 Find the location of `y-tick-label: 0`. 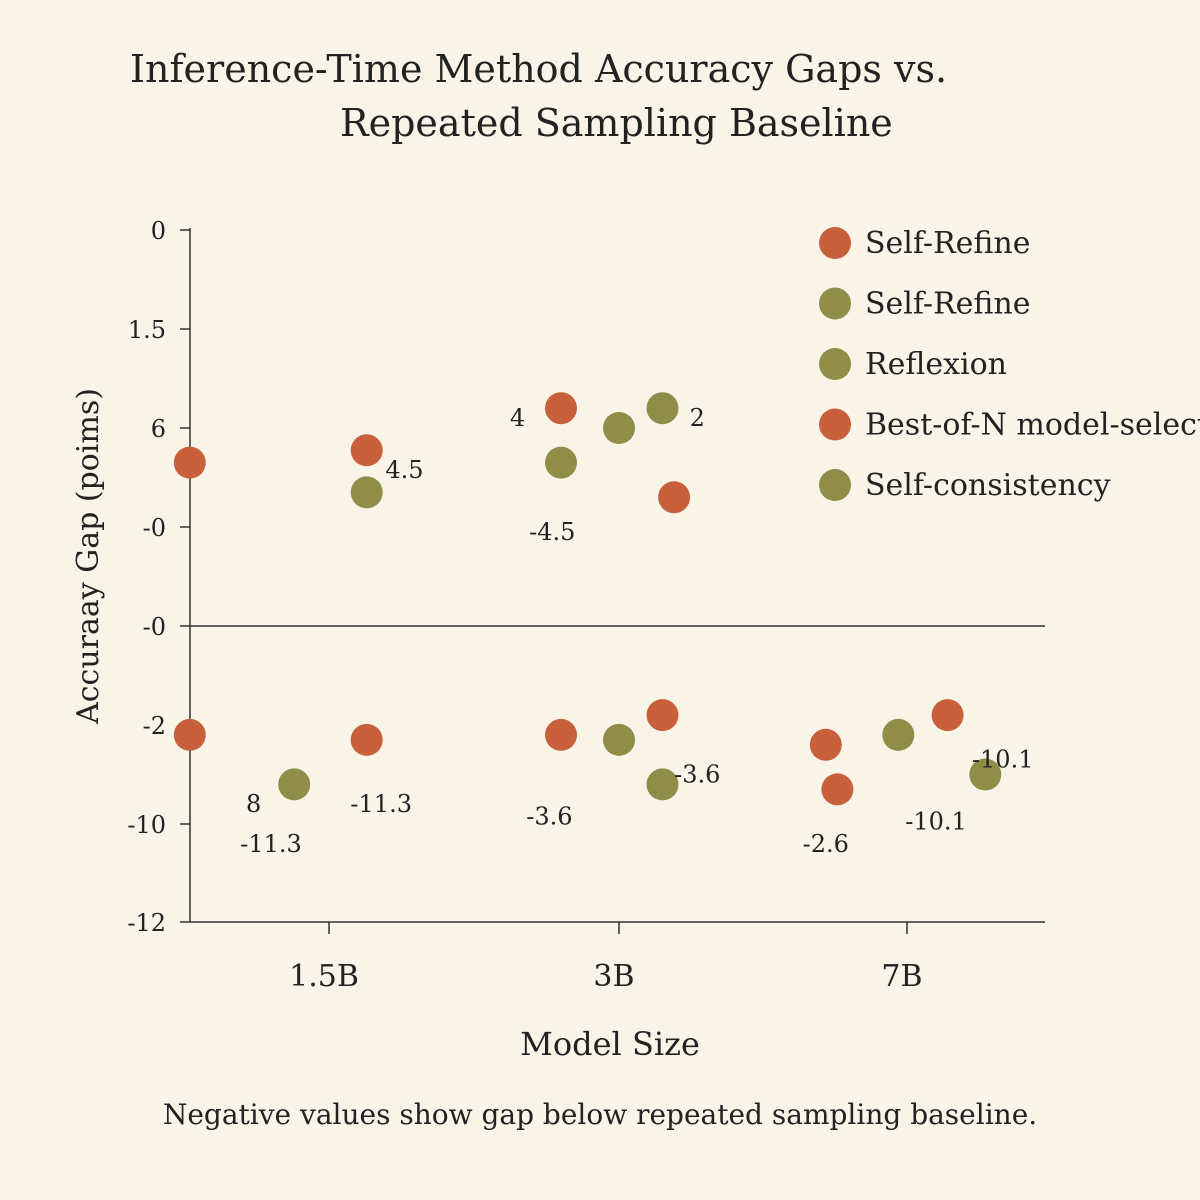

y-tick-label: 0 is located at coordinates (158, 231).